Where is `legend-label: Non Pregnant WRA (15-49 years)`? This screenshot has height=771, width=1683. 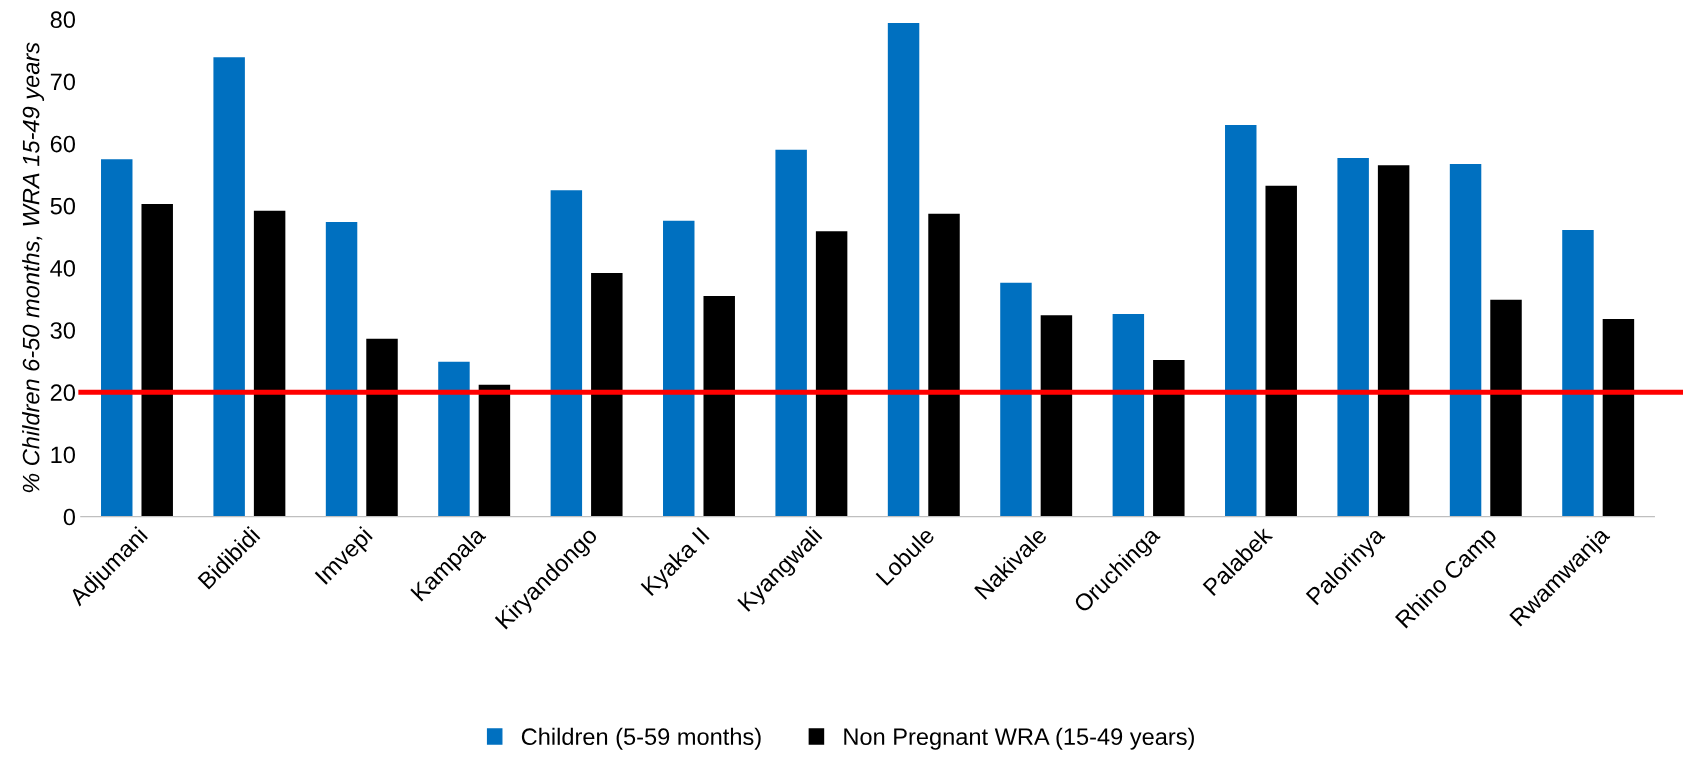 legend-label: Non Pregnant WRA (15-49 years) is located at coordinates (1019, 738).